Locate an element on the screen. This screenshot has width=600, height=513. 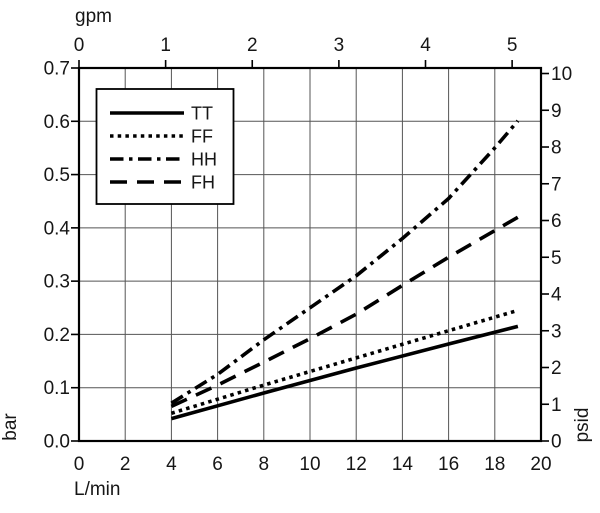
left-tick-label: 0.3 is located at coordinates (57, 282).